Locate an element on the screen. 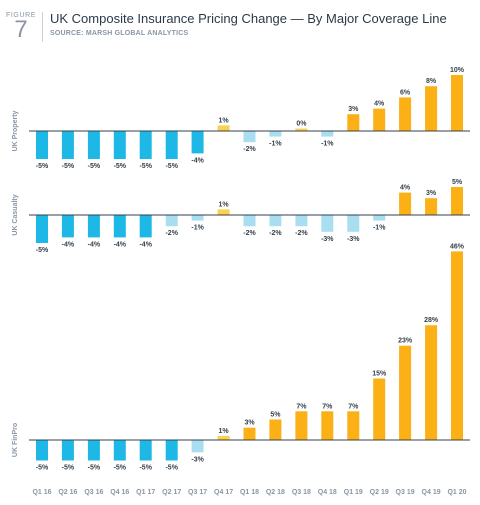 This screenshot has height=505, width=480. data-label-uk-finpro-16: 46% is located at coordinates (457, 246).